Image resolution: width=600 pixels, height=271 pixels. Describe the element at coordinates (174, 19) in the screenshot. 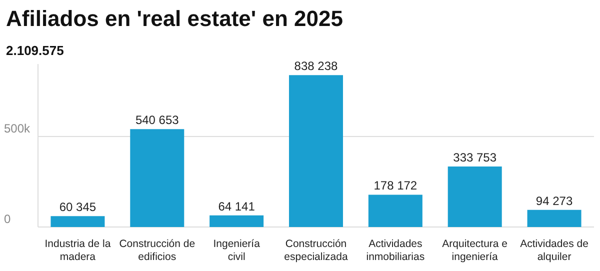

I see `chart-title: Afiliados en 'real estate' en 2025` at that location.